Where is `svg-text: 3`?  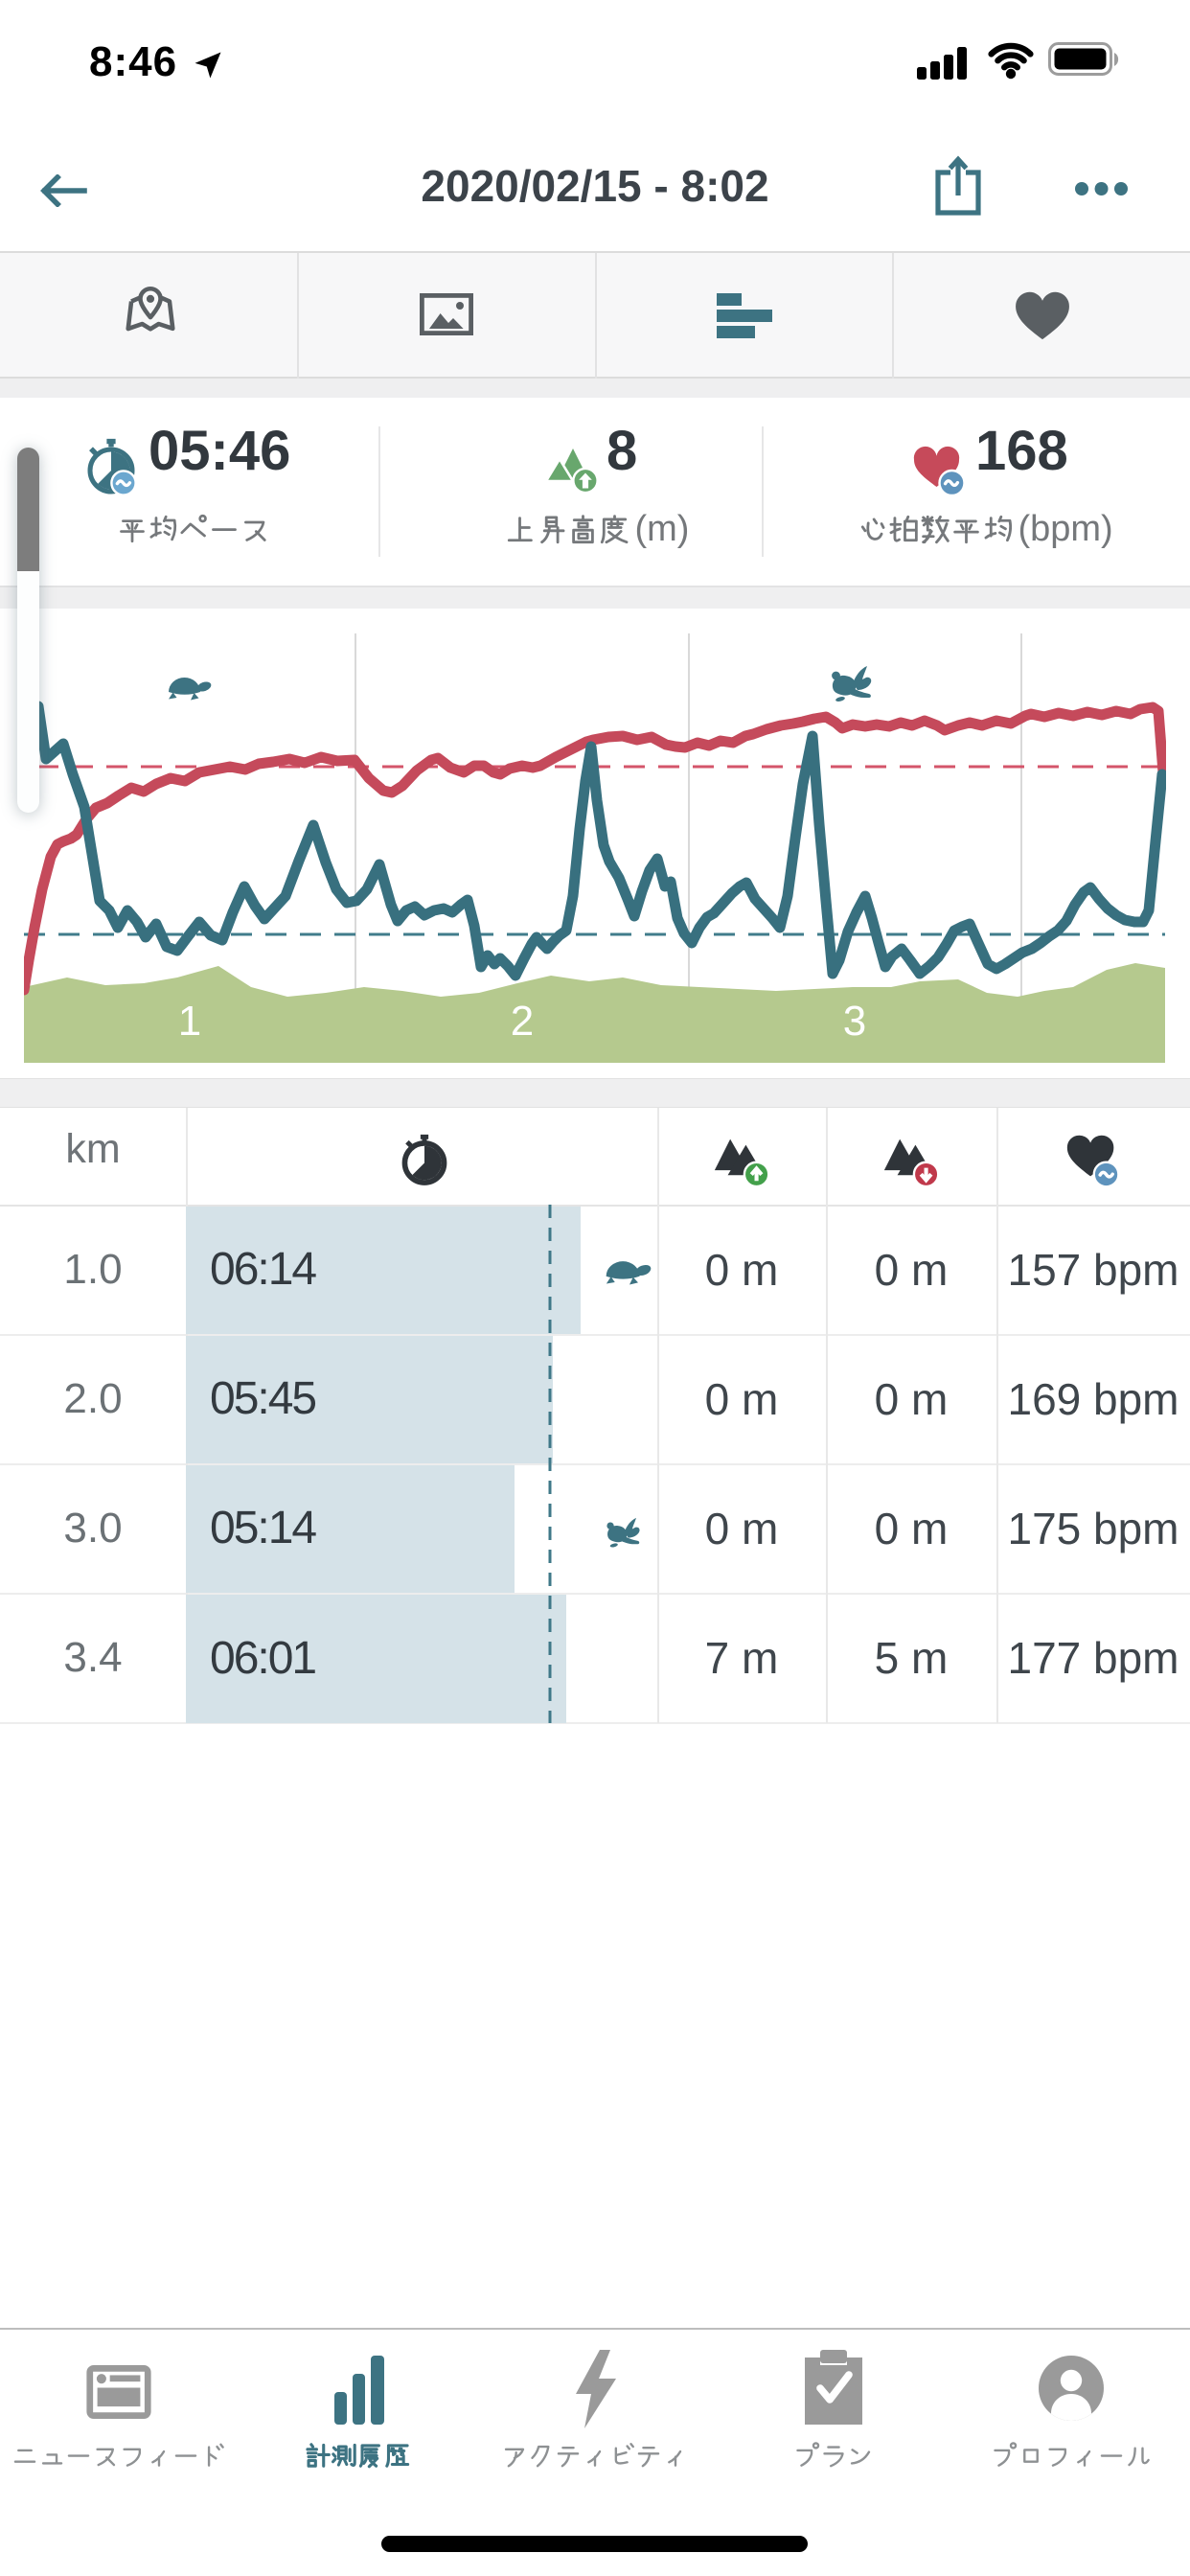 svg-text: 3 is located at coordinates (855, 1021).